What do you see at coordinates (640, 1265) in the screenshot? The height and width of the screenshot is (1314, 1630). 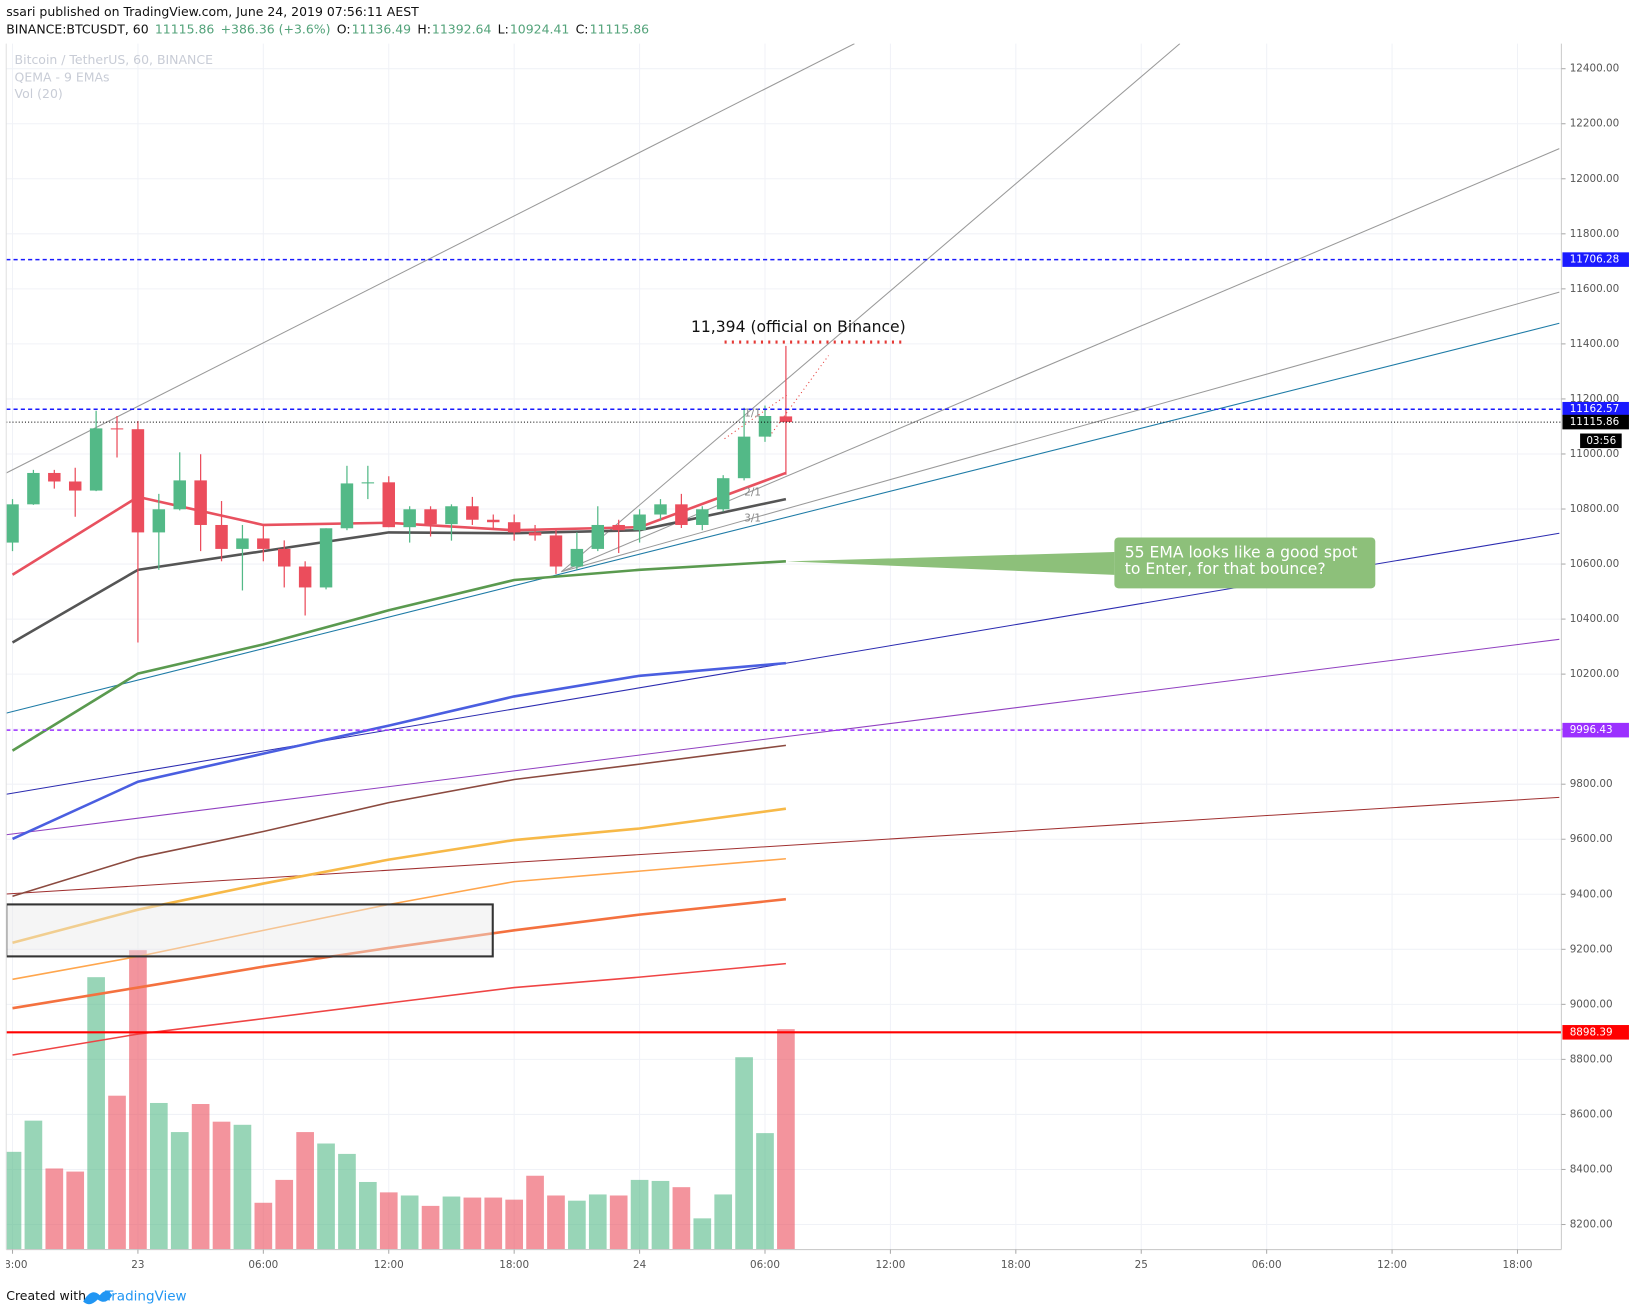 I see `x-tick-label: 24` at bounding box center [640, 1265].